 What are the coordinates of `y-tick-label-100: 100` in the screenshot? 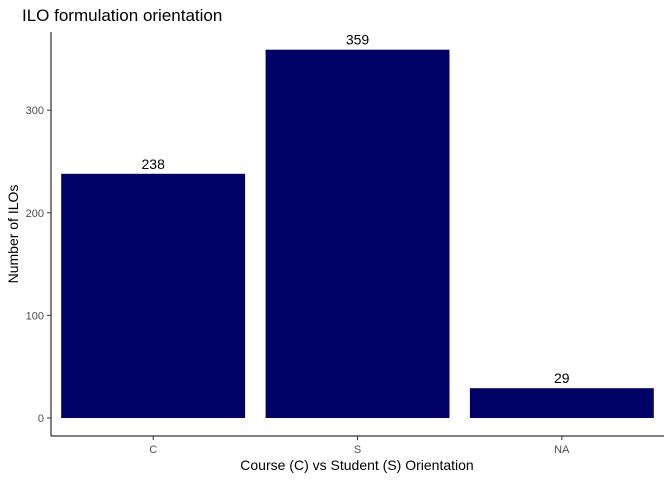 It's located at (35, 316).